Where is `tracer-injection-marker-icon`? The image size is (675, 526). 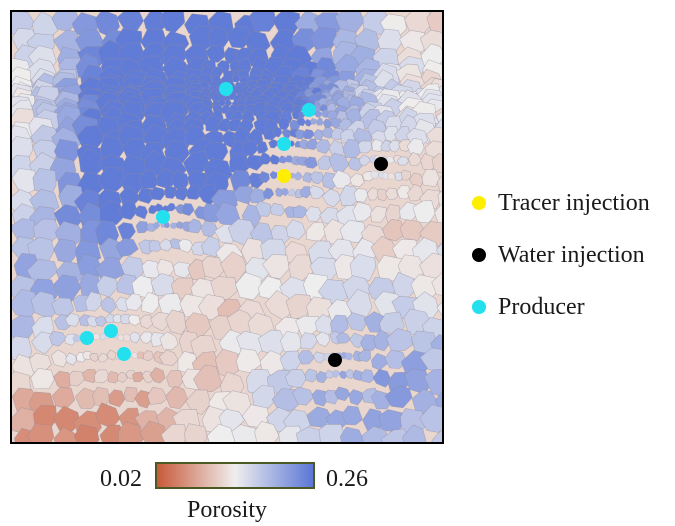 tracer-injection-marker-icon is located at coordinates (479, 203).